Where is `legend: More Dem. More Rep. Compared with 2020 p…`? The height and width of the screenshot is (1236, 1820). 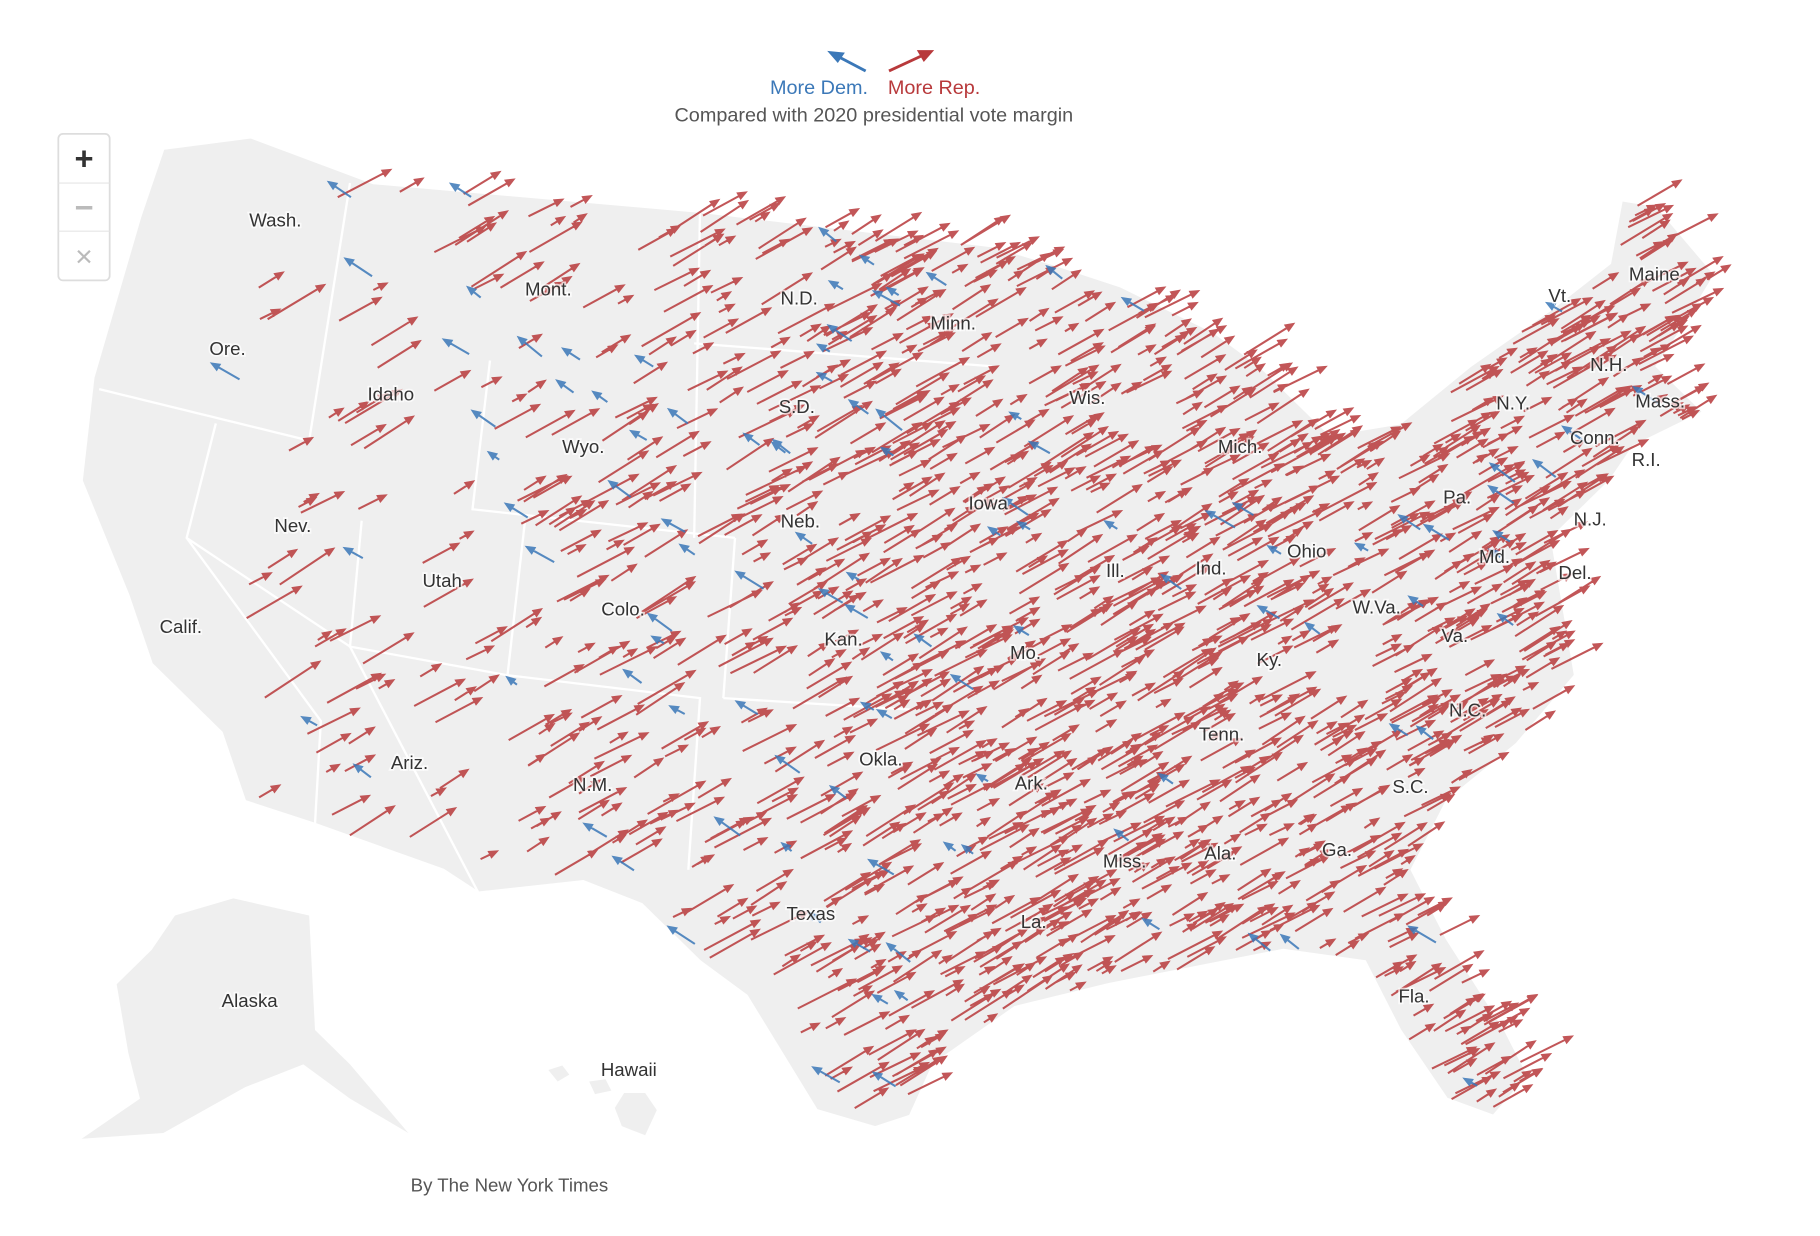 legend: More Dem. More Rep. Compared with 2020 p… is located at coordinates (873, 88).